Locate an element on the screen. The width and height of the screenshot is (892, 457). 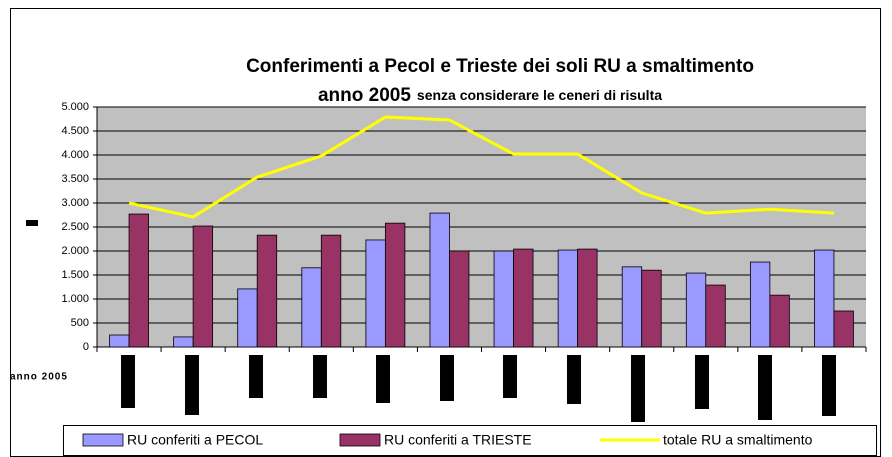
legend is located at coordinates (470, 440).